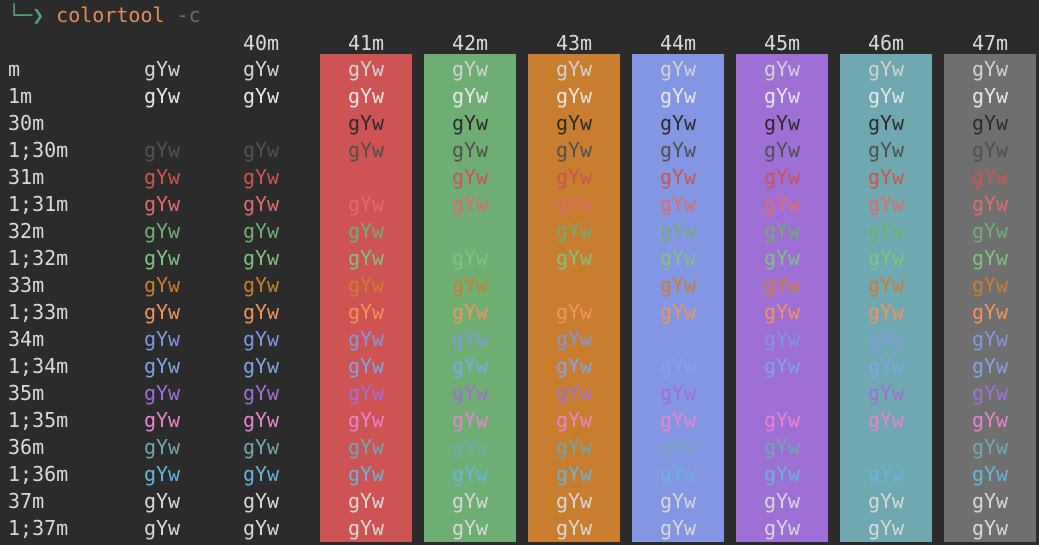 The height and width of the screenshot is (545, 1039). I want to click on row-label: 1;31m, so click(38, 204).